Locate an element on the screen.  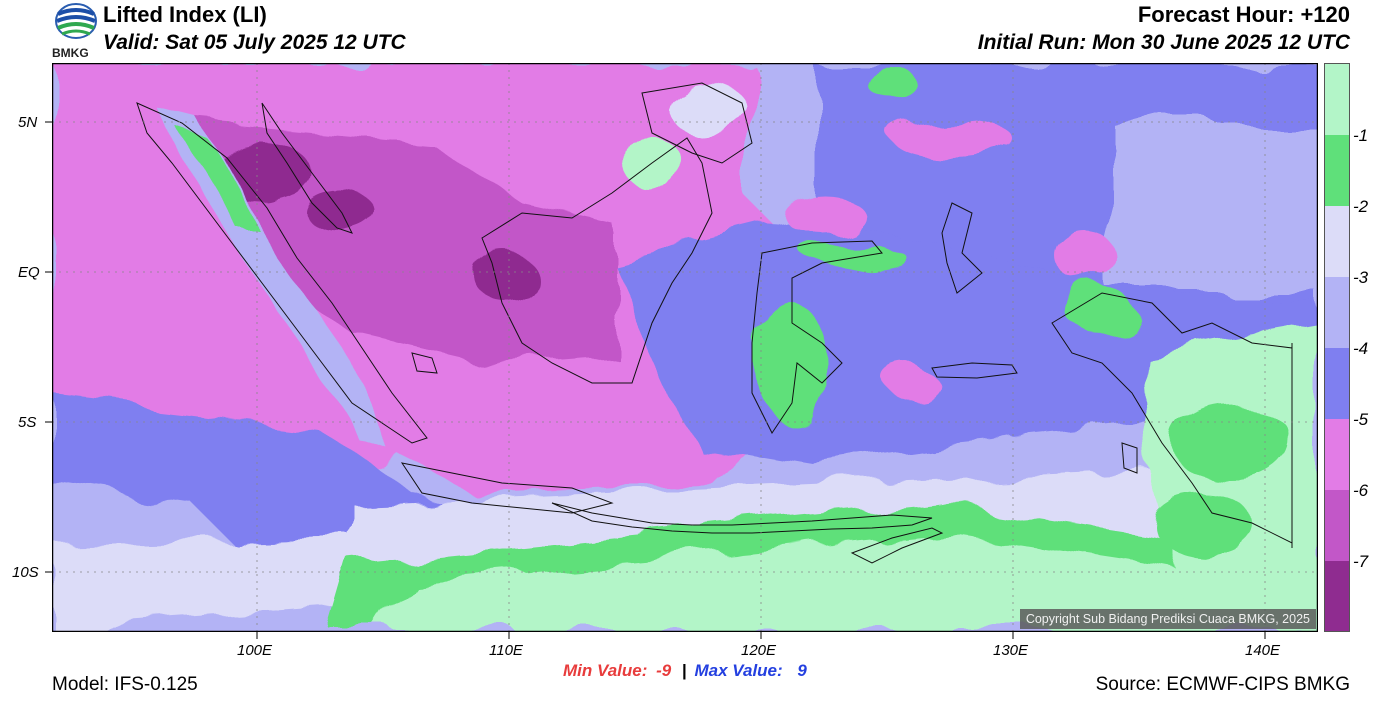
lon-label-140e: 140E is located at coordinates (1263, 650).